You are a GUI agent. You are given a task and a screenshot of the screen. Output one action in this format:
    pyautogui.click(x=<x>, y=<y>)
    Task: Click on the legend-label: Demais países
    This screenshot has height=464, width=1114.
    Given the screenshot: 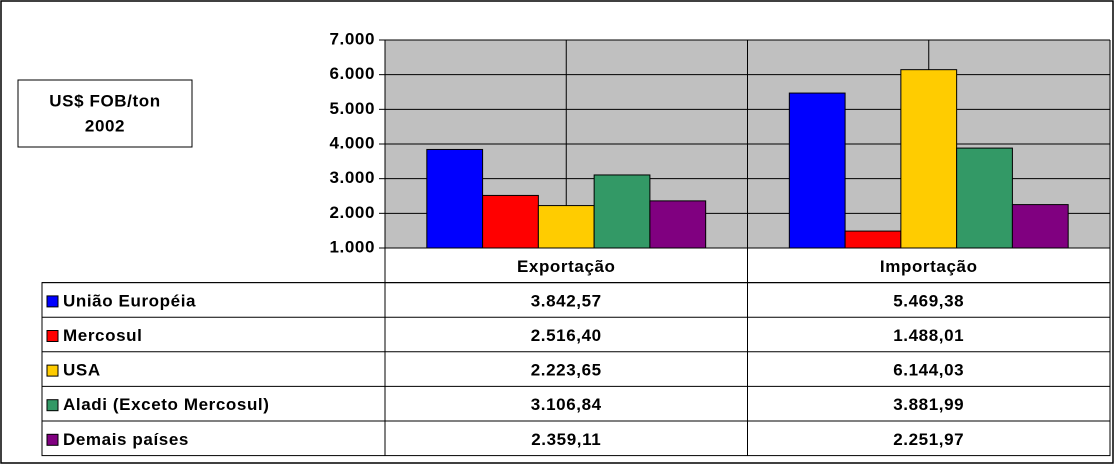 What is the action you would take?
    pyautogui.click(x=126, y=439)
    